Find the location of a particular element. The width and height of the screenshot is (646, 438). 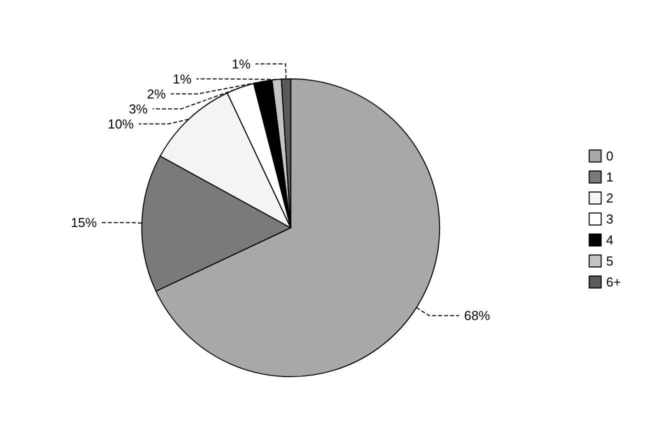

data-label: 15% is located at coordinates (84, 222).